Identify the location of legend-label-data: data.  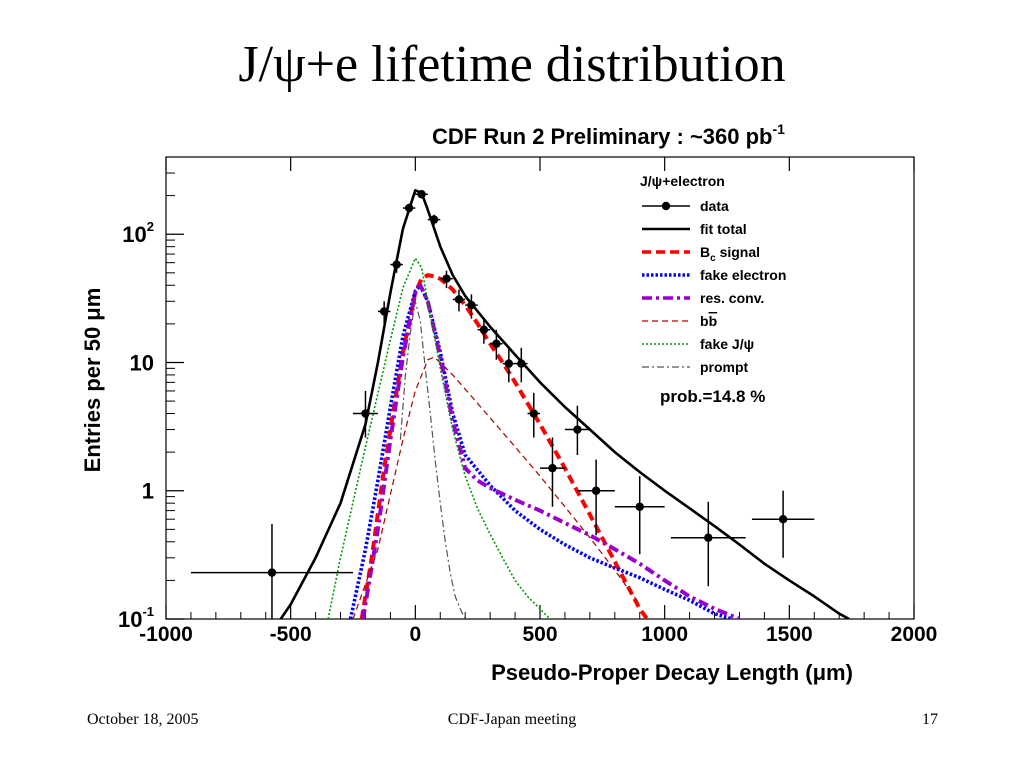
(714, 206).